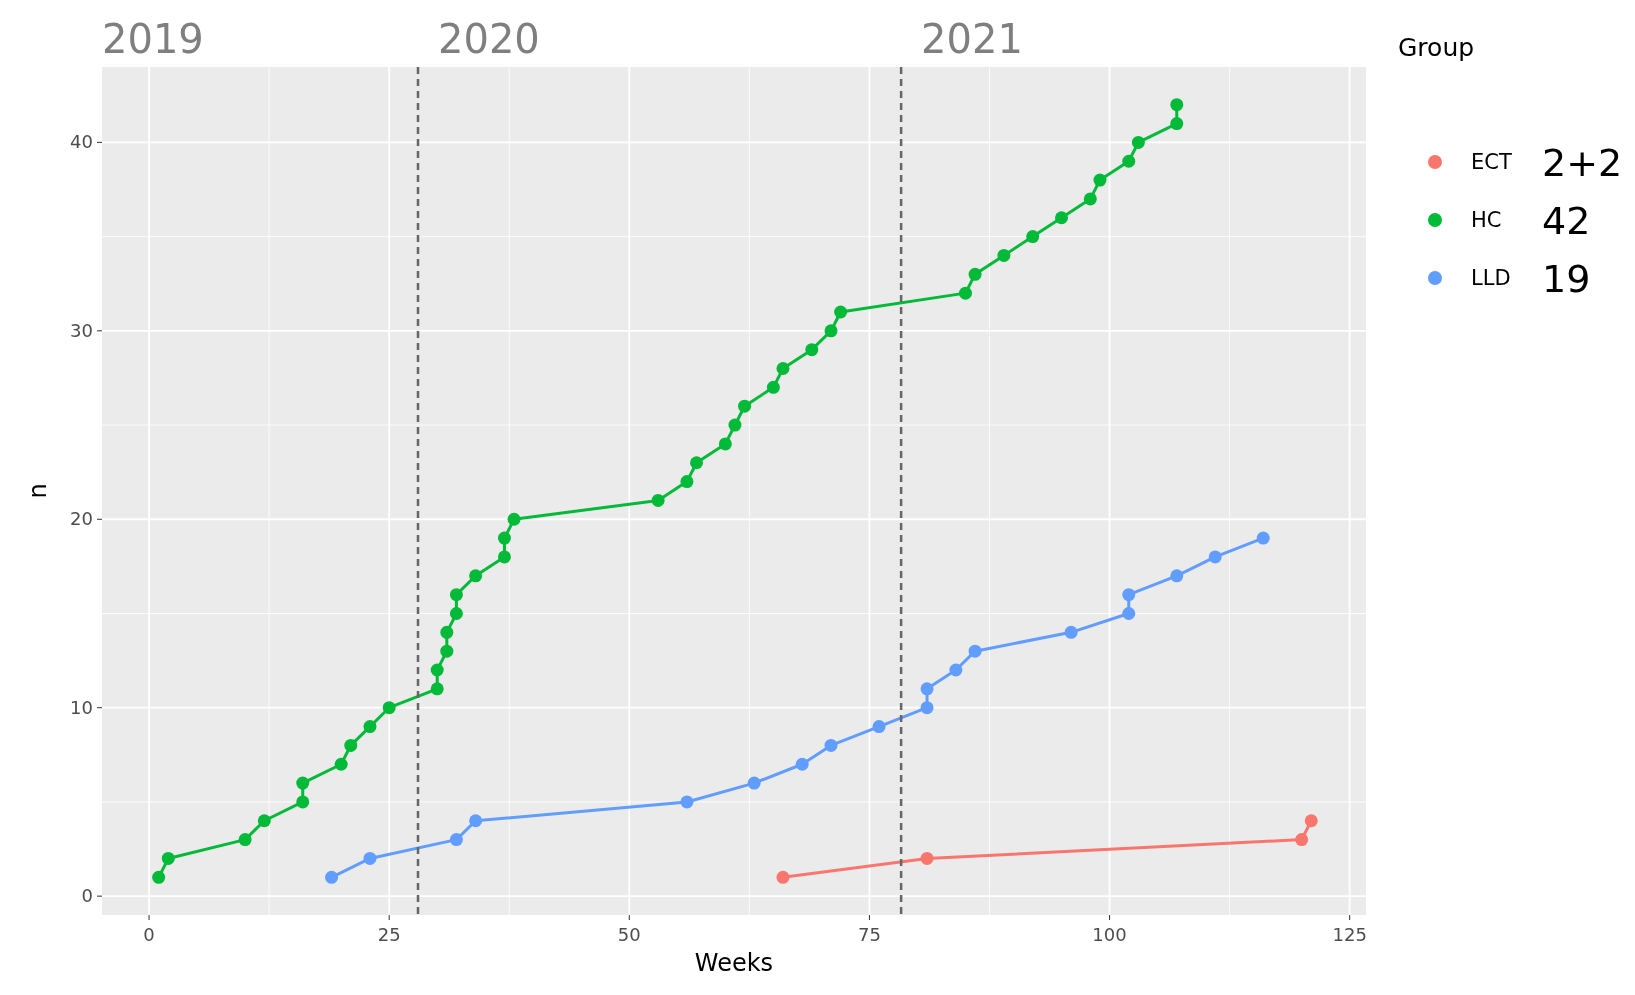 This screenshot has width=1635, height=995. I want to click on y-tick-label: 0, so click(87, 896).